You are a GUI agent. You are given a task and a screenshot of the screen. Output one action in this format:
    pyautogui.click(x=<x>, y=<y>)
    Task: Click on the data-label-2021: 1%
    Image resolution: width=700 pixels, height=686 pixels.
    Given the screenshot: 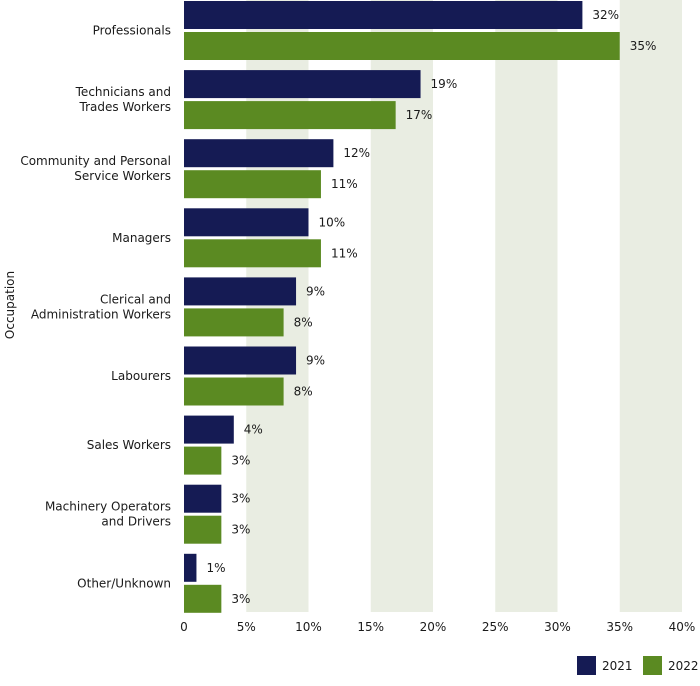 What is the action you would take?
    pyautogui.click(x=215, y=568)
    